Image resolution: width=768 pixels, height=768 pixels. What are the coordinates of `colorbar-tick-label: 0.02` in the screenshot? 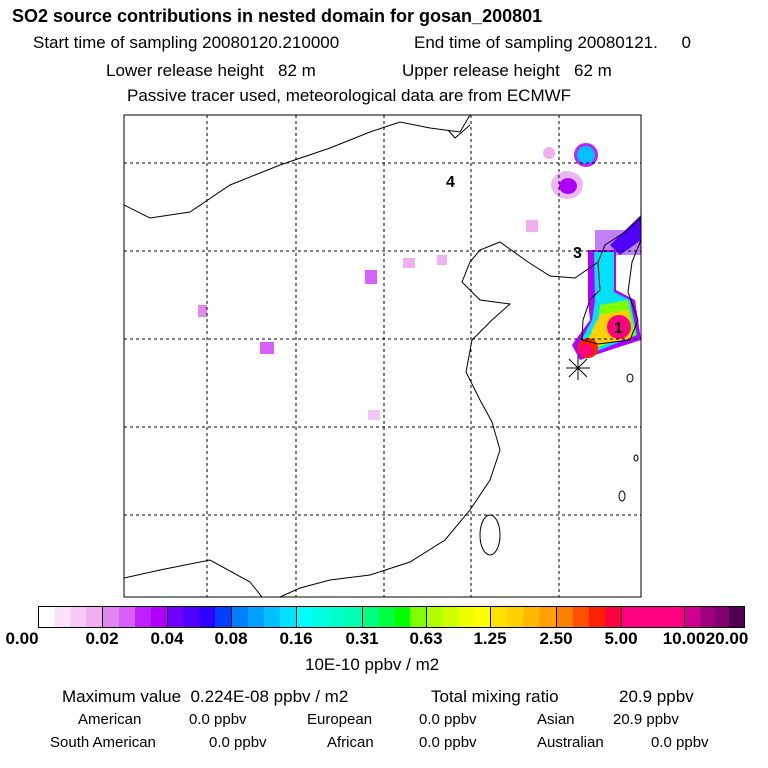 It's located at (102, 638).